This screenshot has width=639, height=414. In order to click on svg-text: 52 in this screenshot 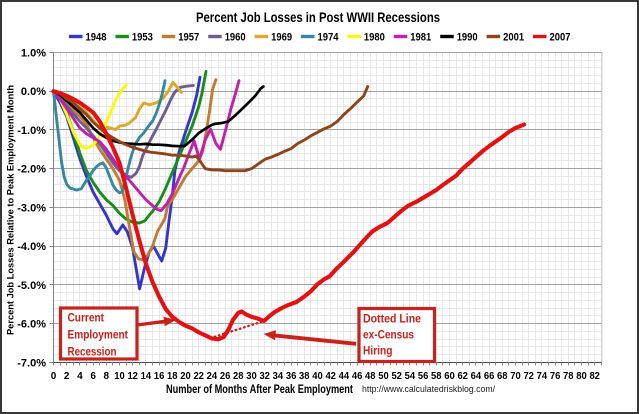, I will do `click(396, 376)`.